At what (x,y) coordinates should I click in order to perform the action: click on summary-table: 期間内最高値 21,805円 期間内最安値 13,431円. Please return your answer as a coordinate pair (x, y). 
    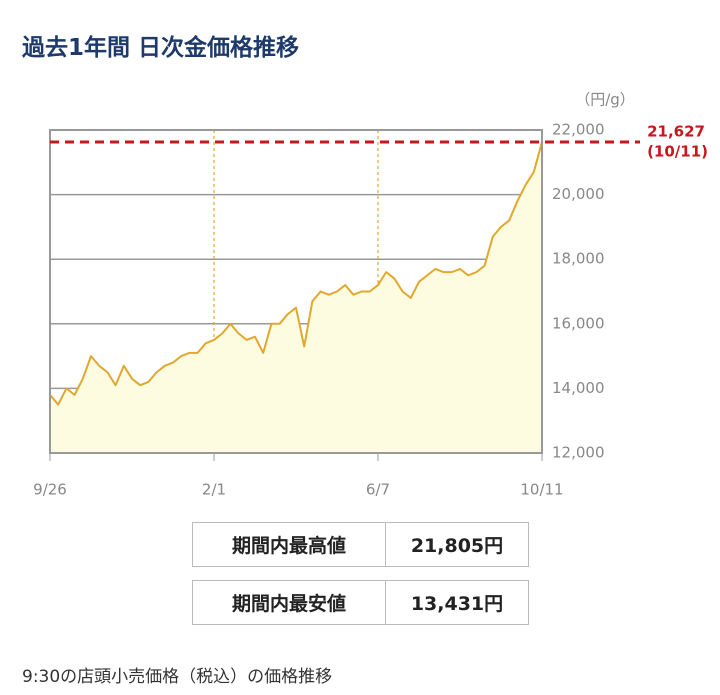
    Looking at the image, I should click on (360, 573).